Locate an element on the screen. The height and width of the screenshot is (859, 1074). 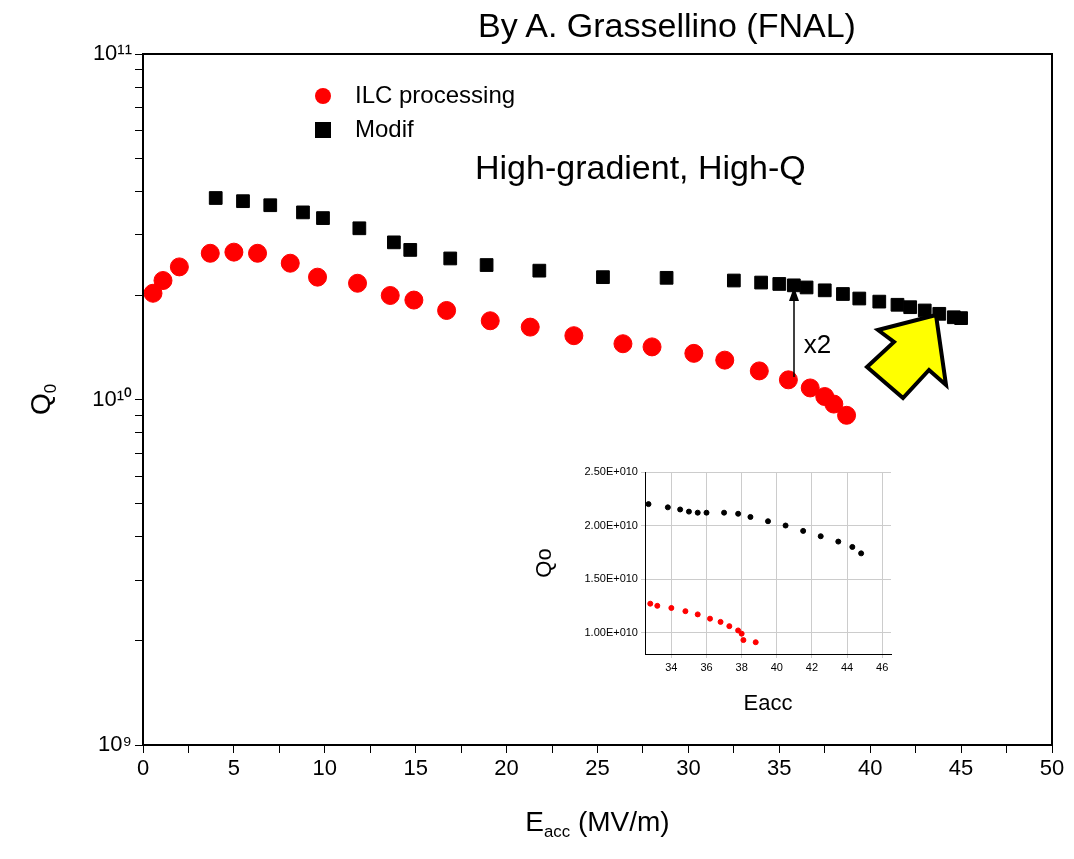
text: By A. Grassellino (FNAL) is located at coordinates (667, 25).